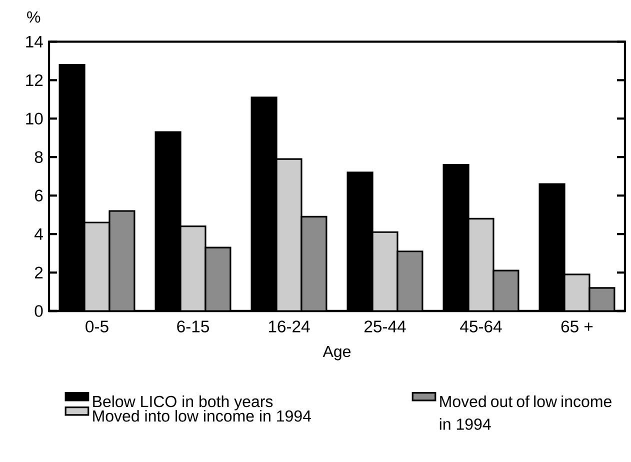 This screenshot has height=462, width=631. What do you see at coordinates (336, 353) in the screenshot?
I see `x-axis-title: Age` at bounding box center [336, 353].